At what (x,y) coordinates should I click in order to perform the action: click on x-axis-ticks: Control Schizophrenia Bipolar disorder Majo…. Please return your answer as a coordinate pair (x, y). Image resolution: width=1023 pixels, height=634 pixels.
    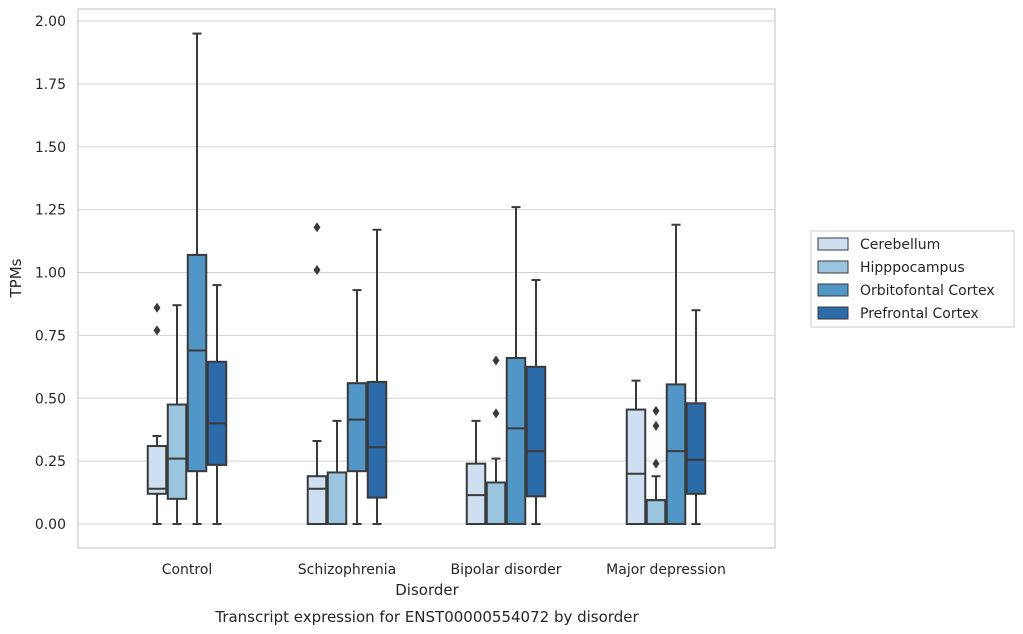
    Looking at the image, I should click on (444, 570).